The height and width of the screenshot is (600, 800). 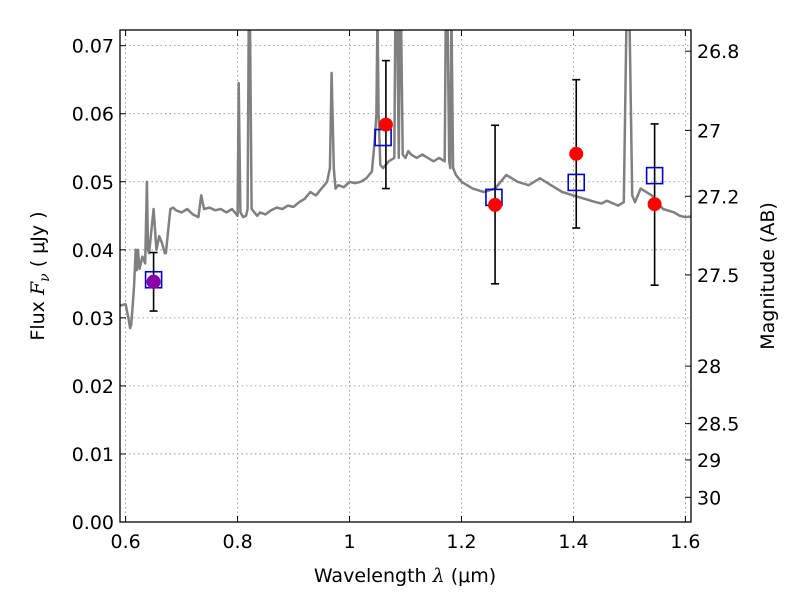 I want to click on mag-tick-label: 28, so click(x=709, y=367).